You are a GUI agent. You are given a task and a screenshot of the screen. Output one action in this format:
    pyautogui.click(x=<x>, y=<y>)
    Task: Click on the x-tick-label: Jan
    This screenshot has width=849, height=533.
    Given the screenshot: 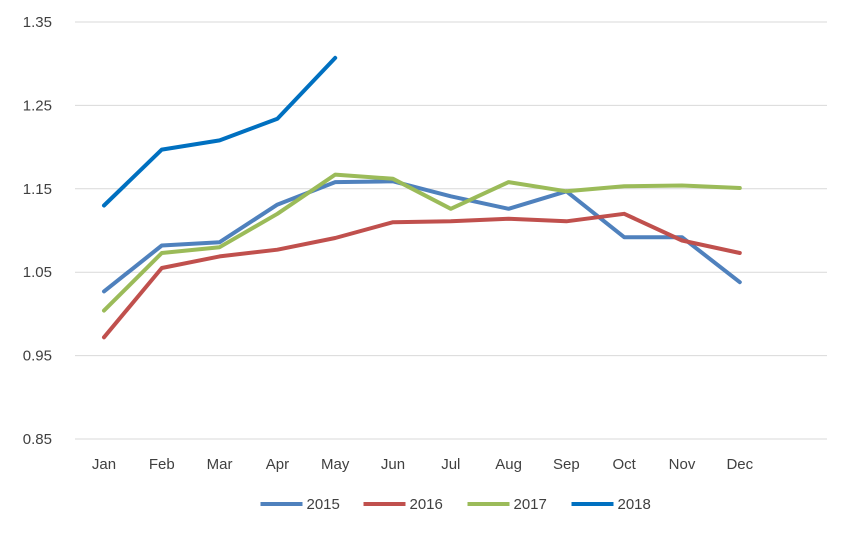 What is the action you would take?
    pyautogui.click(x=104, y=464)
    